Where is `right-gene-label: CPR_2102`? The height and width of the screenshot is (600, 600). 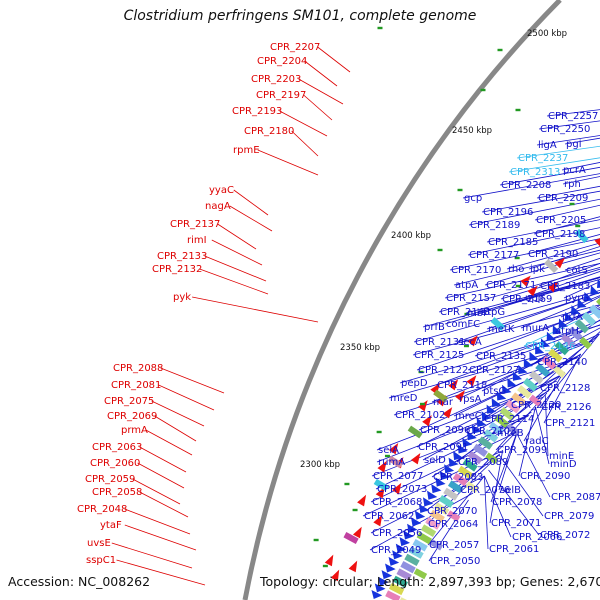
right-gene-label: CPR_2102 is located at coordinates (420, 415).